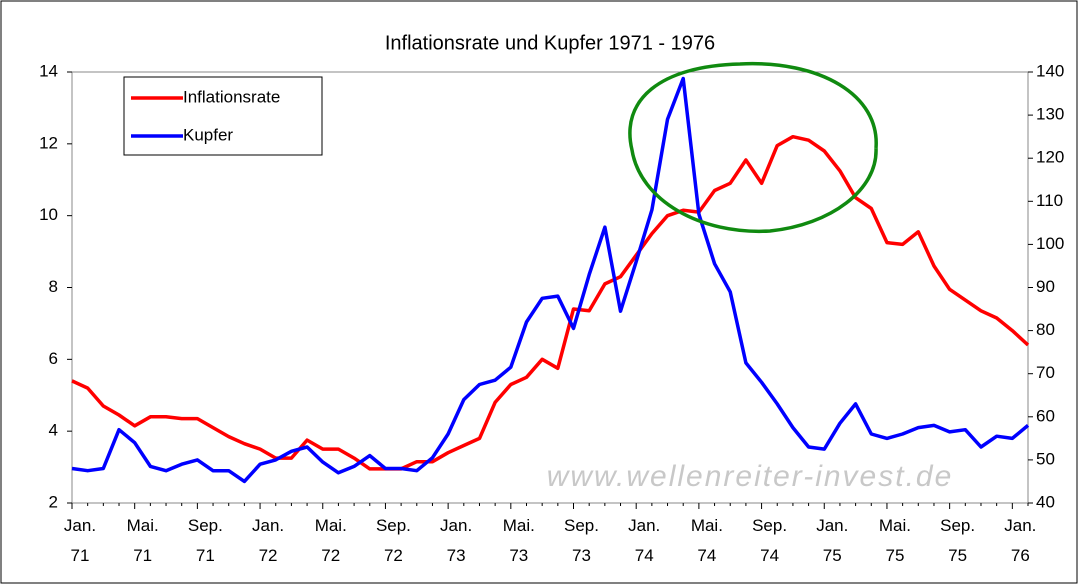 Image resolution: width=1078 pixels, height=584 pixels. Describe the element at coordinates (1050, 70) in the screenshot. I see `y2-tick-label: 140` at that location.